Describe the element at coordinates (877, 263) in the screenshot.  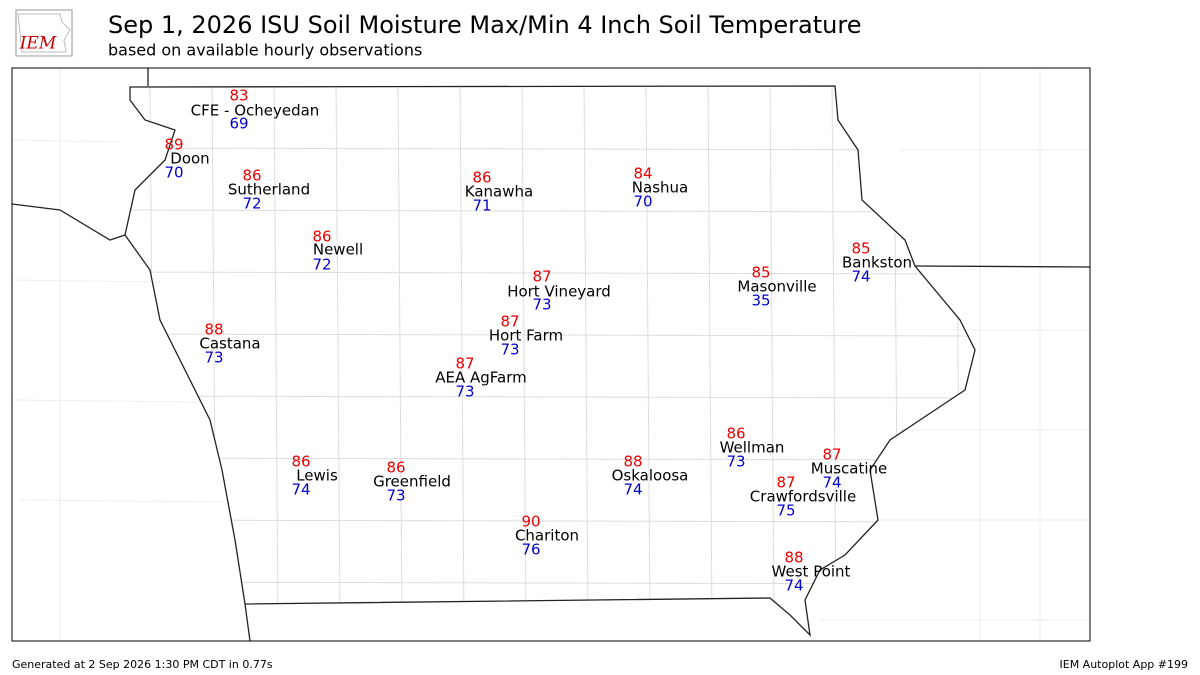
I see `station-name: Bankston` at that location.